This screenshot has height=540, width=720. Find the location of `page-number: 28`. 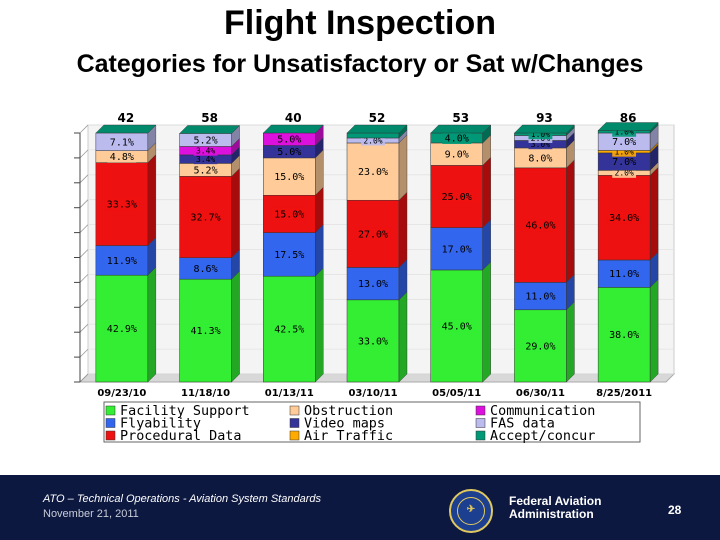

page-number: 28 is located at coordinates (675, 510).